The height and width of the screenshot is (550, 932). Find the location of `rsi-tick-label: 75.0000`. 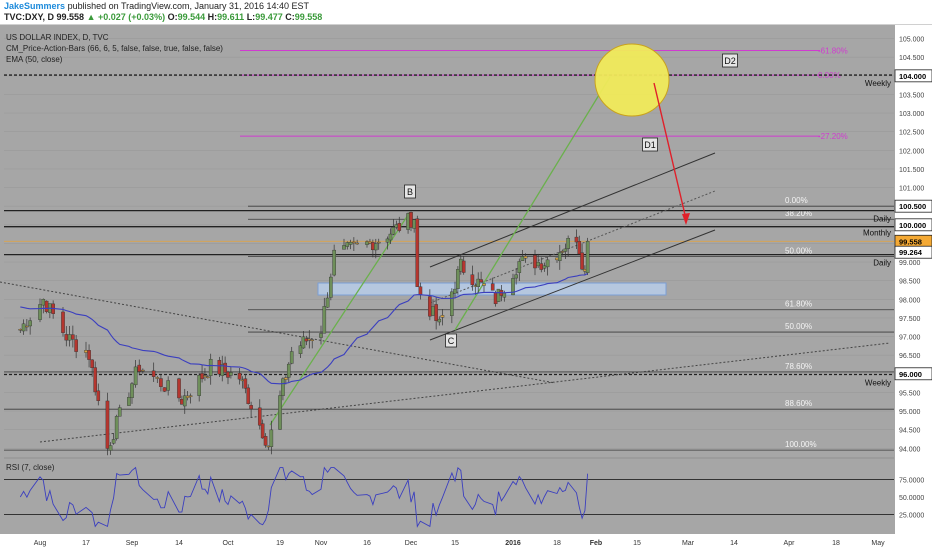

rsi-tick-label: 75.0000 is located at coordinates (911, 481).